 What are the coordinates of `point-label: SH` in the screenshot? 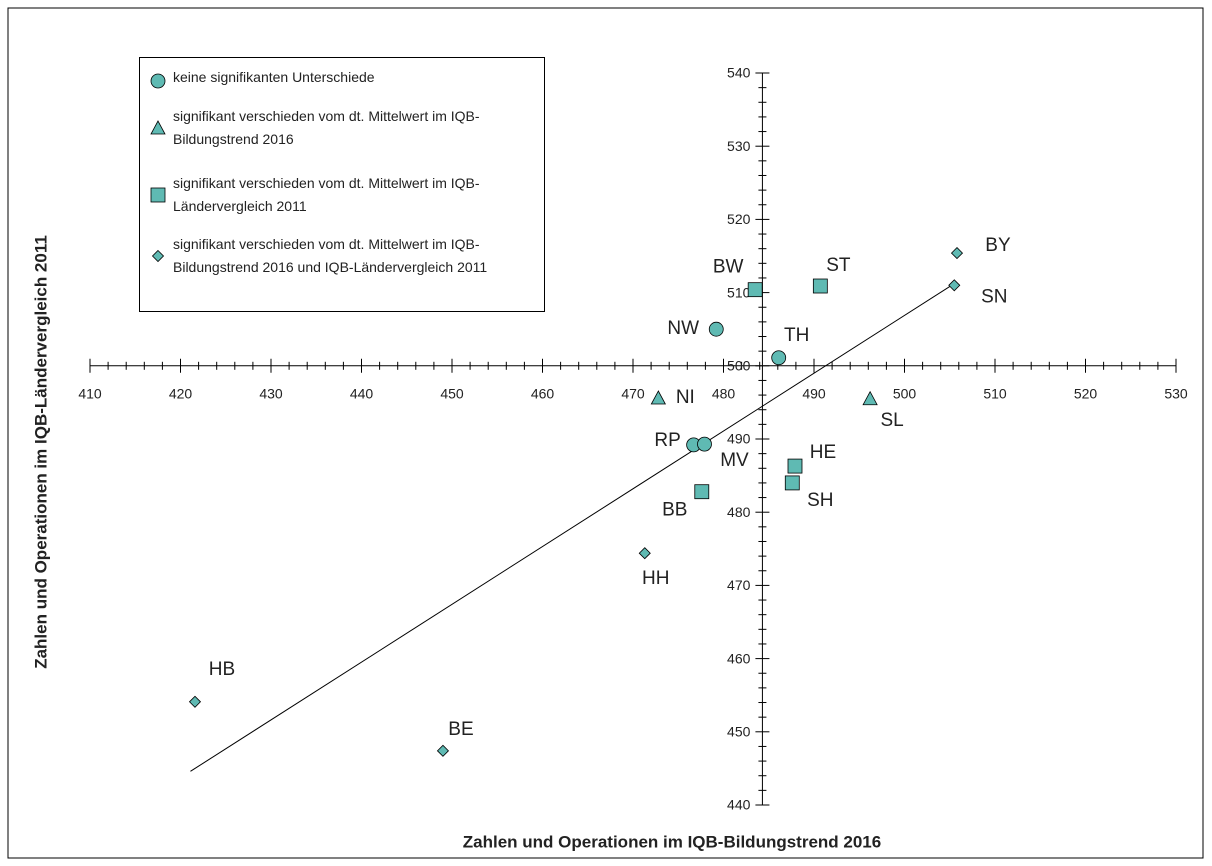 It's located at (820, 500).